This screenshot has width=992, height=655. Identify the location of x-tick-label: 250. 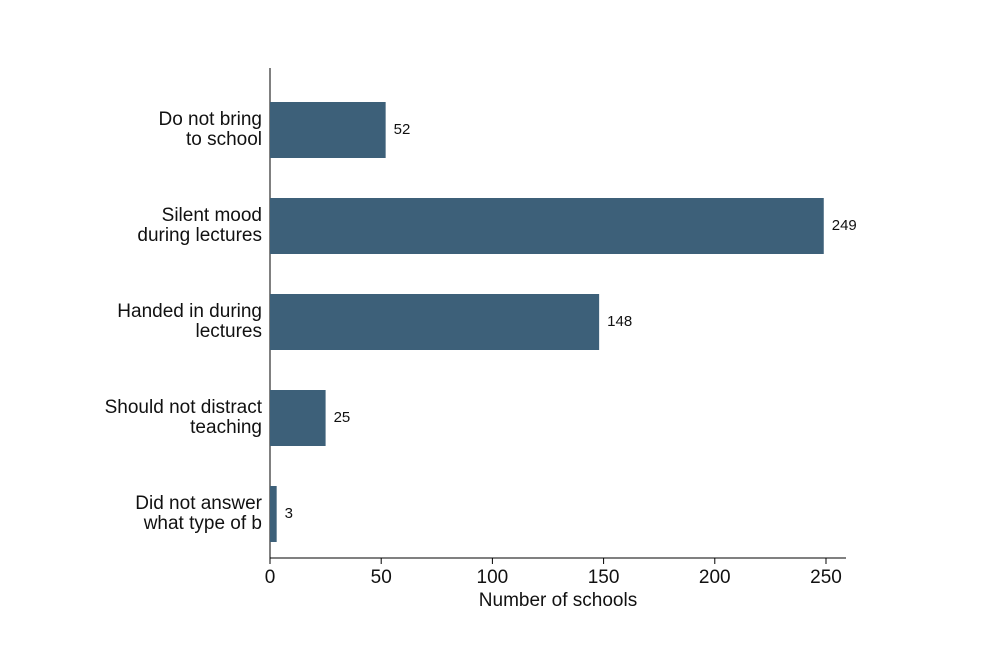
(826, 577).